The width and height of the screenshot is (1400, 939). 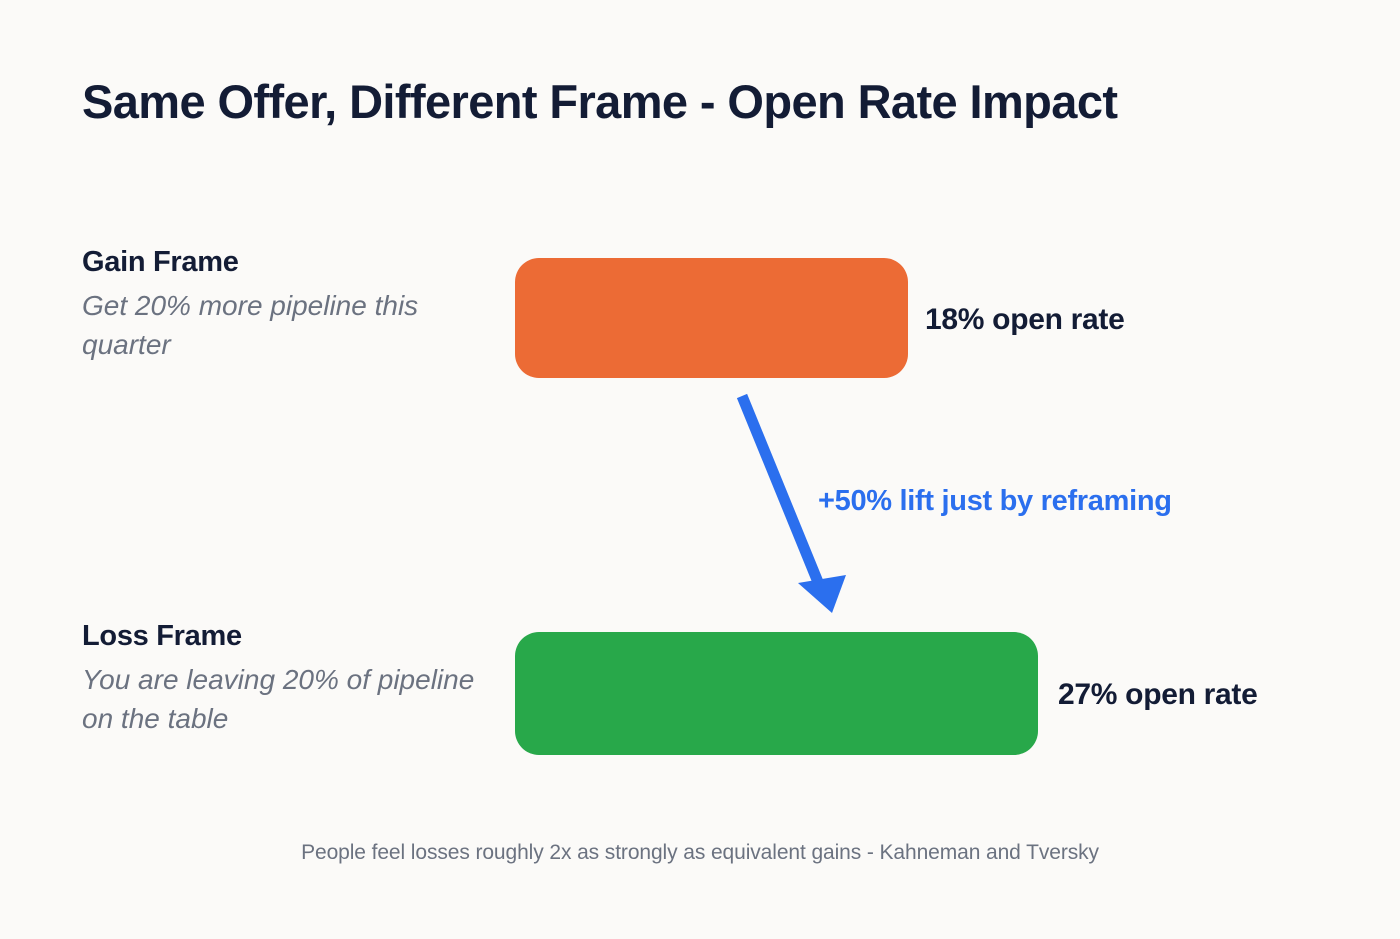 I want to click on bar-loss-frame, so click(x=776, y=693).